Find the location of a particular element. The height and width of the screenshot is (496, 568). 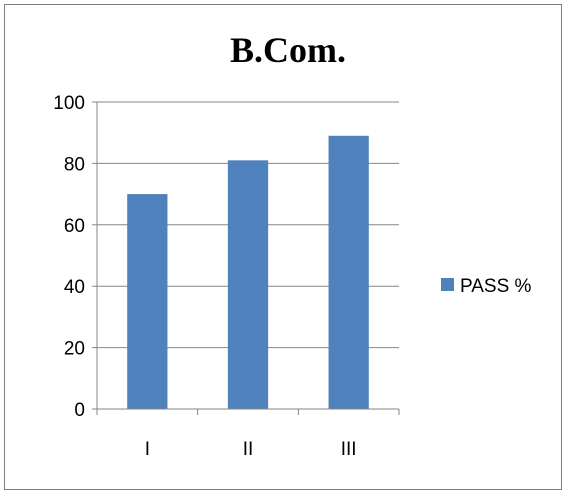

y-tick-label: 40 is located at coordinates (74, 287).